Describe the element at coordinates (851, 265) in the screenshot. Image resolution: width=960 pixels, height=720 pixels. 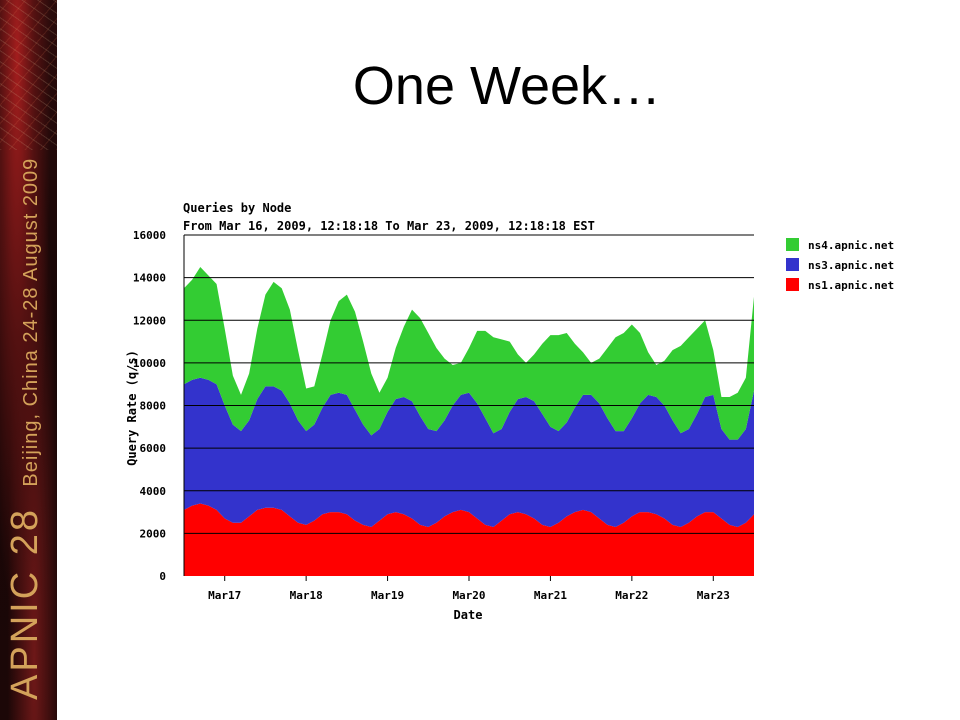
I see `legend-label: ns3.apnic.net` at that location.